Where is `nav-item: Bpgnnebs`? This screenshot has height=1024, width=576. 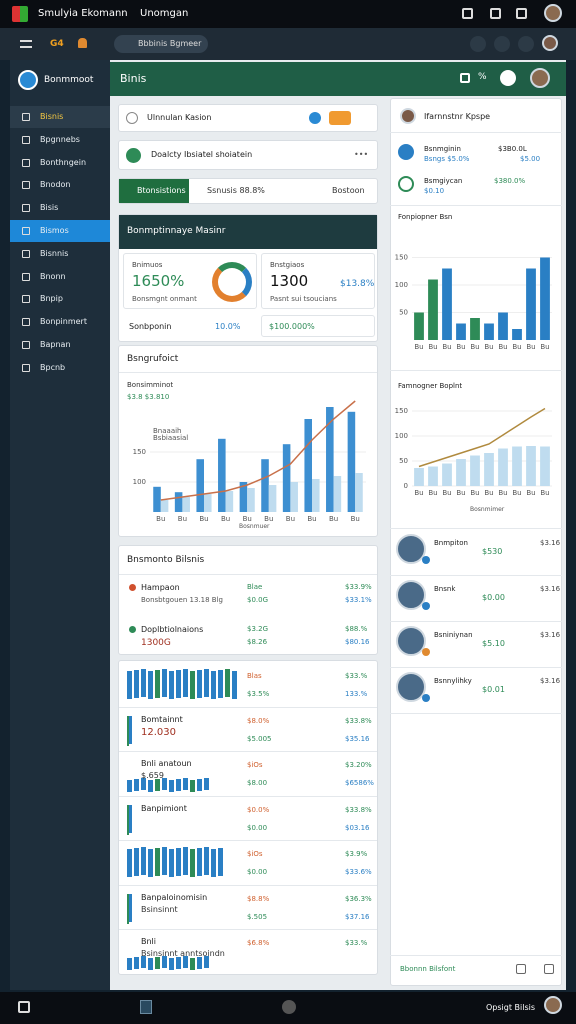 nav-item: Bpgnnebs is located at coordinates (60, 140).